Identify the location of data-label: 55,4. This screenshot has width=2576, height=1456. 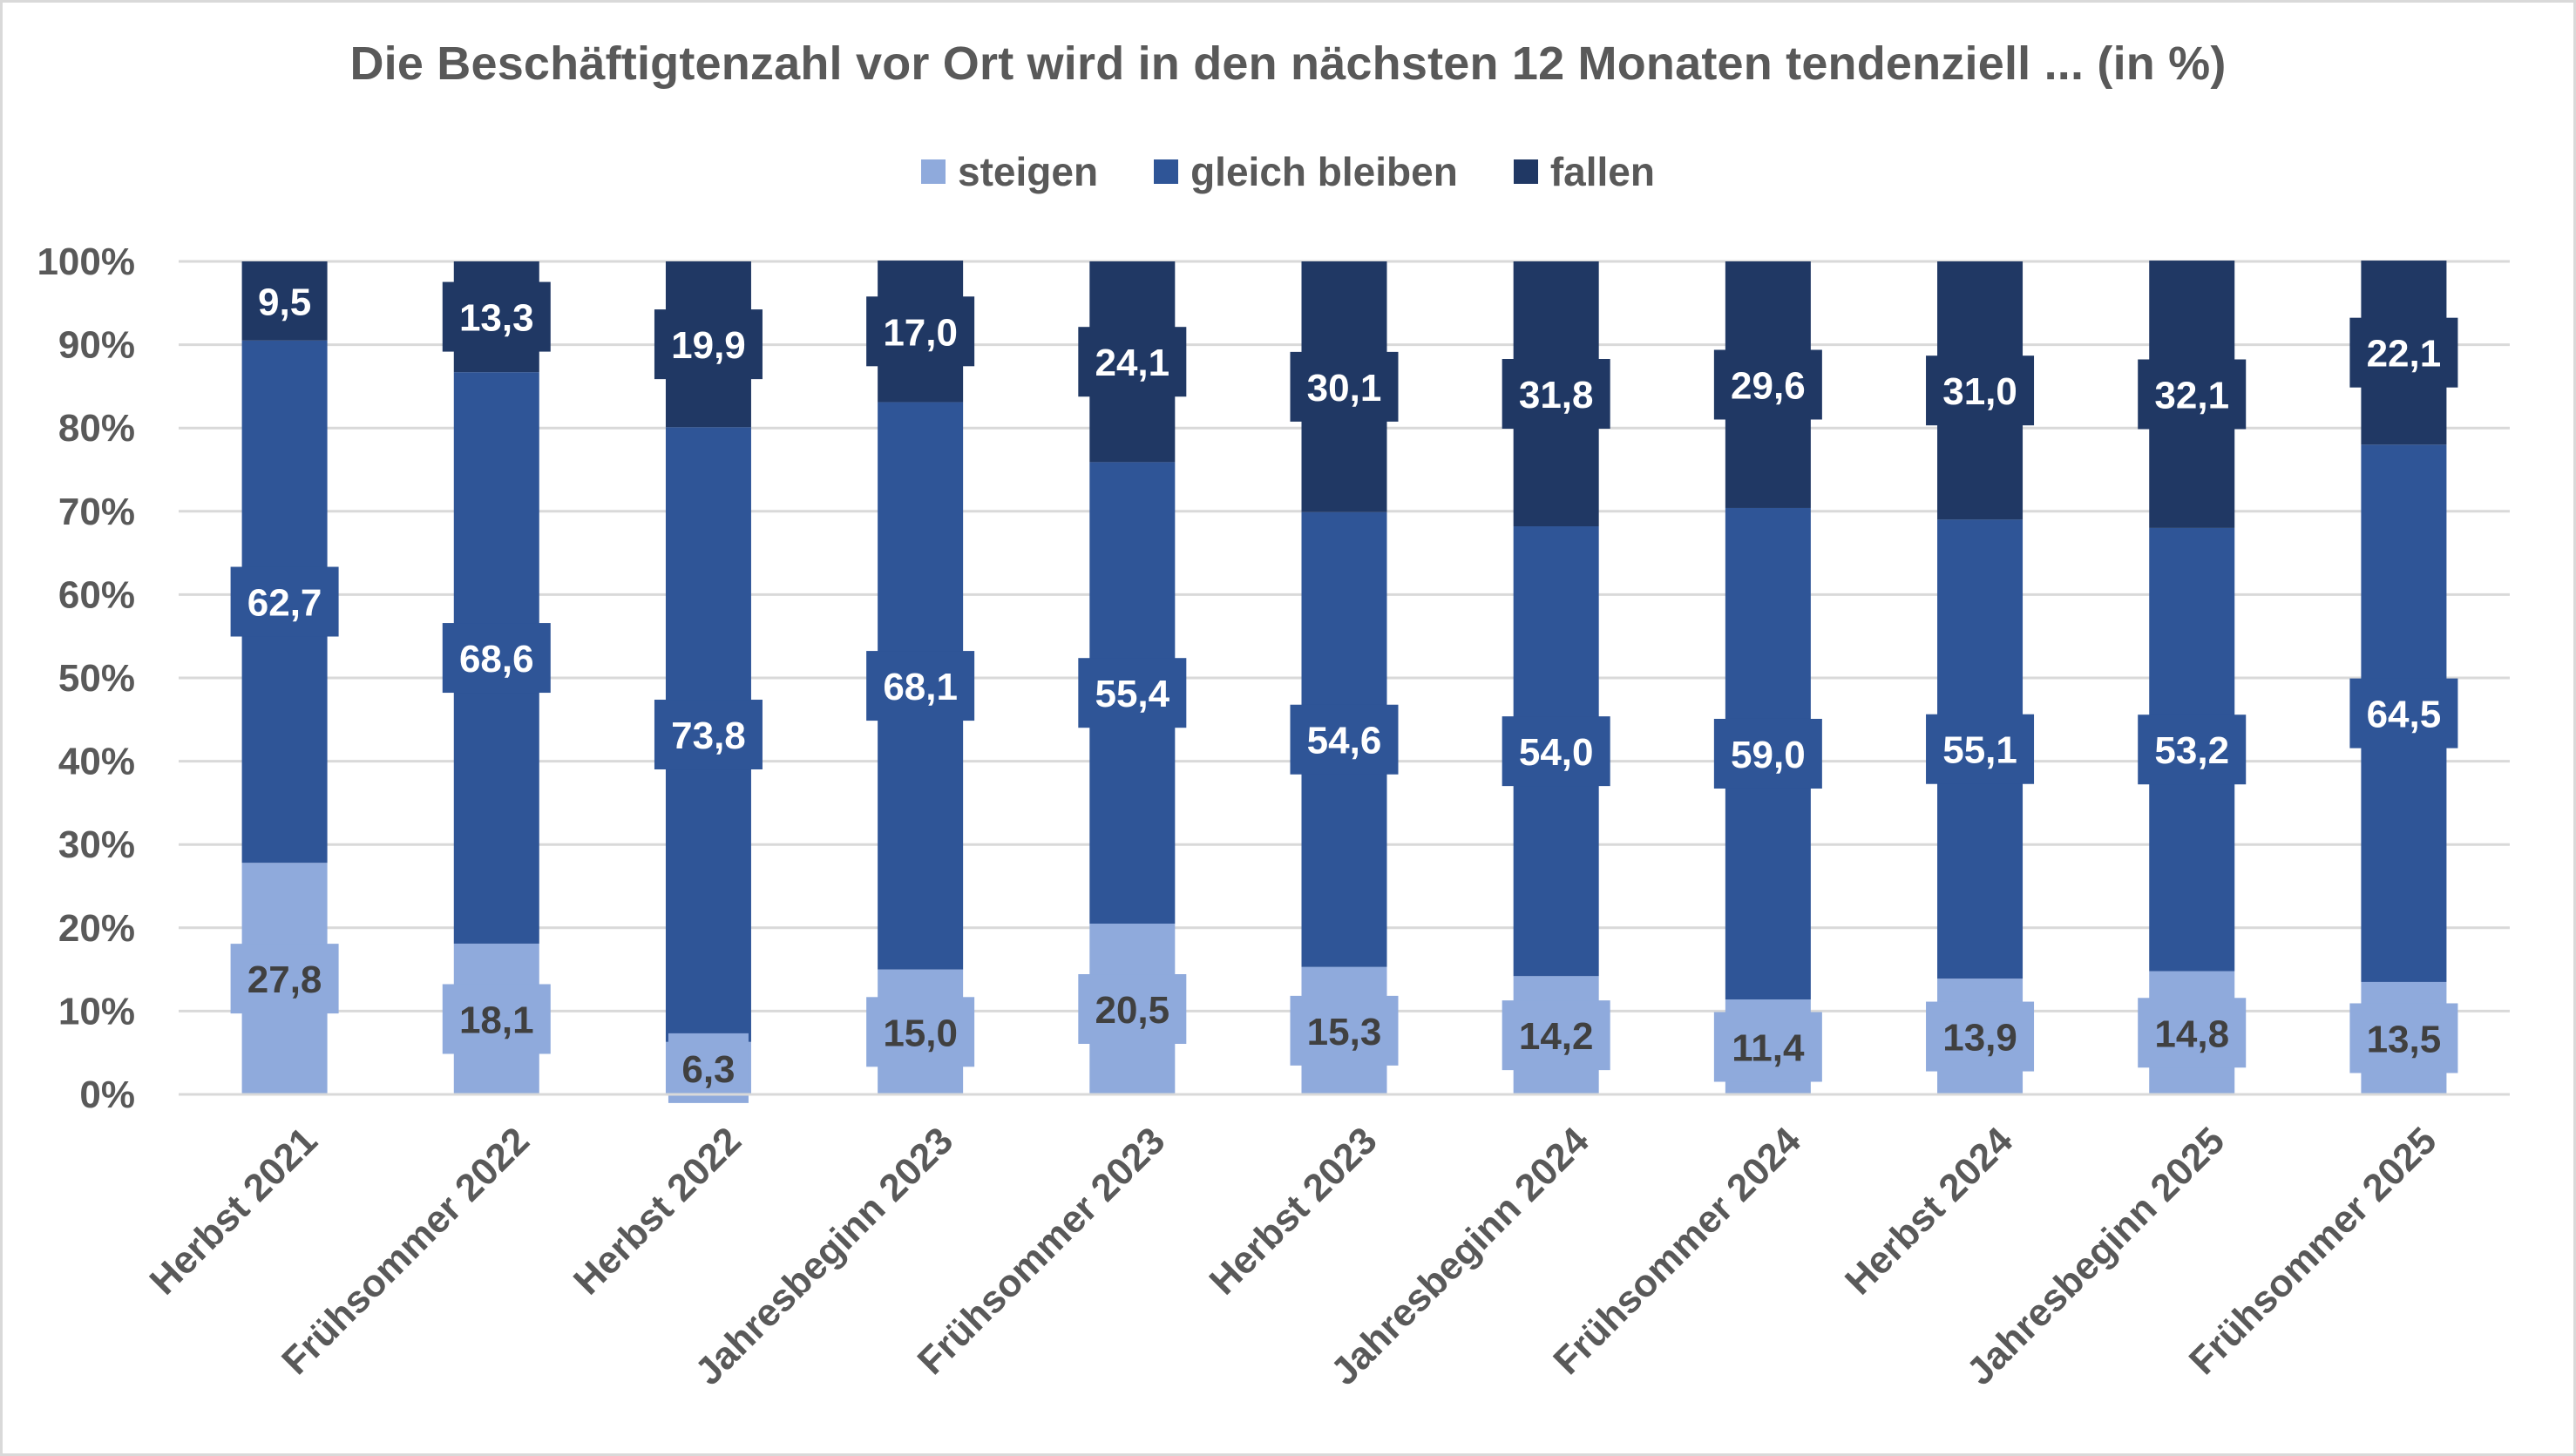
(1132, 694).